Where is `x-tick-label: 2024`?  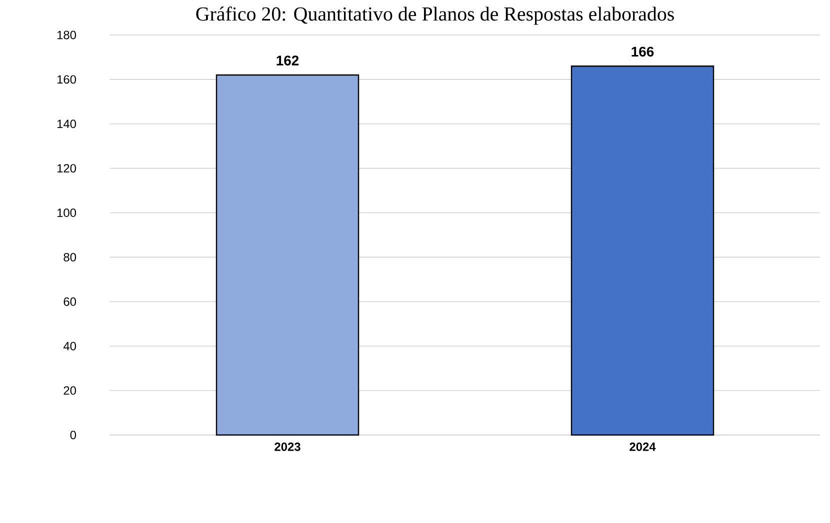
x-tick-label: 2024 is located at coordinates (643, 446).